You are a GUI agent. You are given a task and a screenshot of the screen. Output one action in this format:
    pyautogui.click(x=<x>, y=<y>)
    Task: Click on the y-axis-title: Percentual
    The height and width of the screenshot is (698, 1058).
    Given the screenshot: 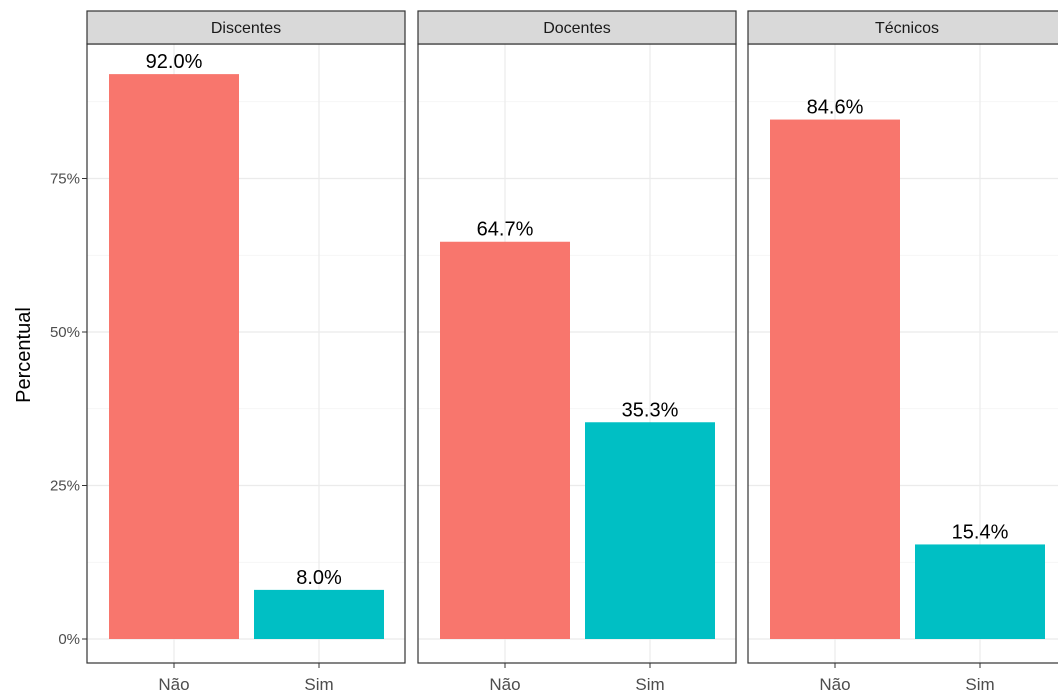 What is the action you would take?
    pyautogui.click(x=24, y=355)
    